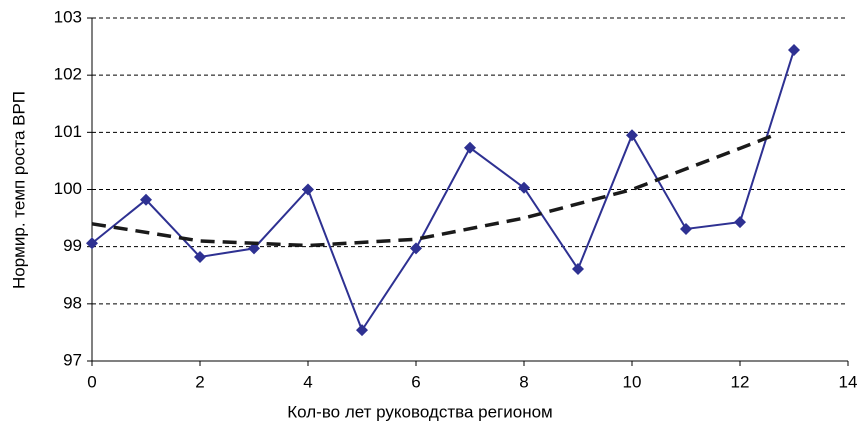  What do you see at coordinates (72, 302) in the screenshot?
I see `y-tick-label: 98` at bounding box center [72, 302].